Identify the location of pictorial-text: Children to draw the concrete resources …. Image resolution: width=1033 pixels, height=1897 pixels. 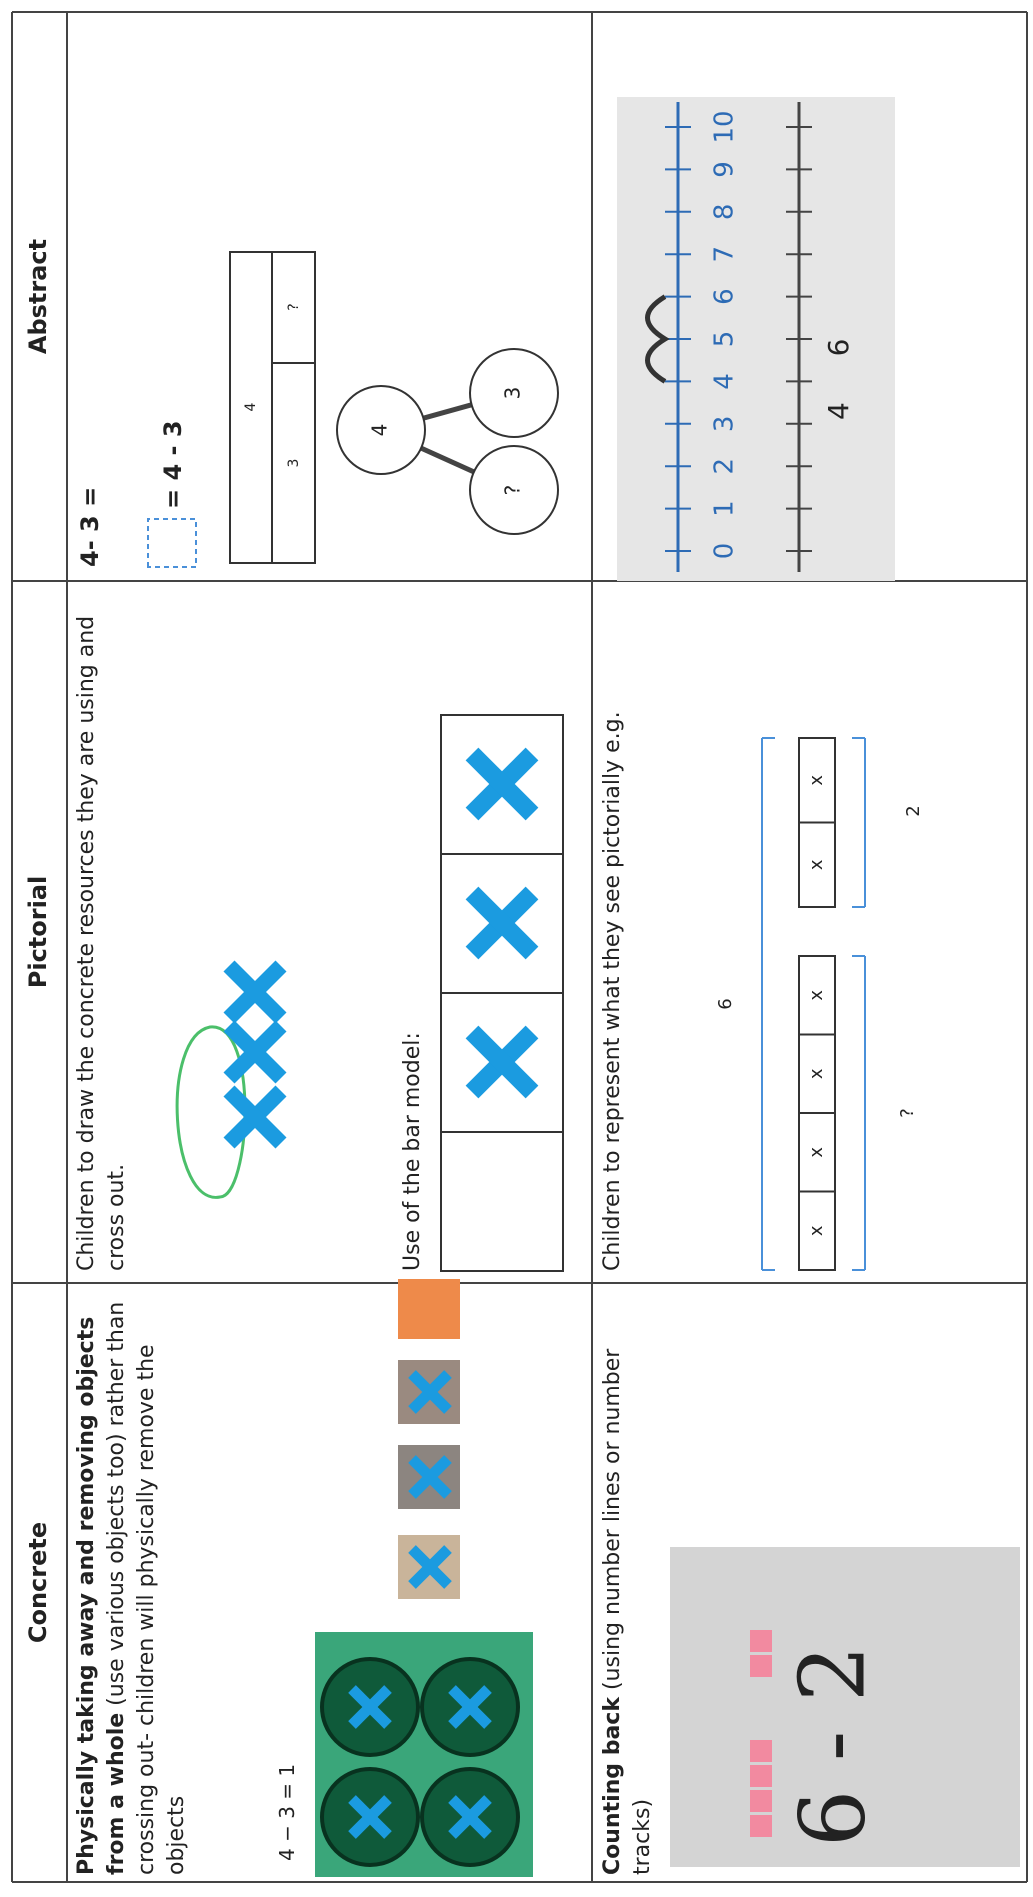
(101, 943).